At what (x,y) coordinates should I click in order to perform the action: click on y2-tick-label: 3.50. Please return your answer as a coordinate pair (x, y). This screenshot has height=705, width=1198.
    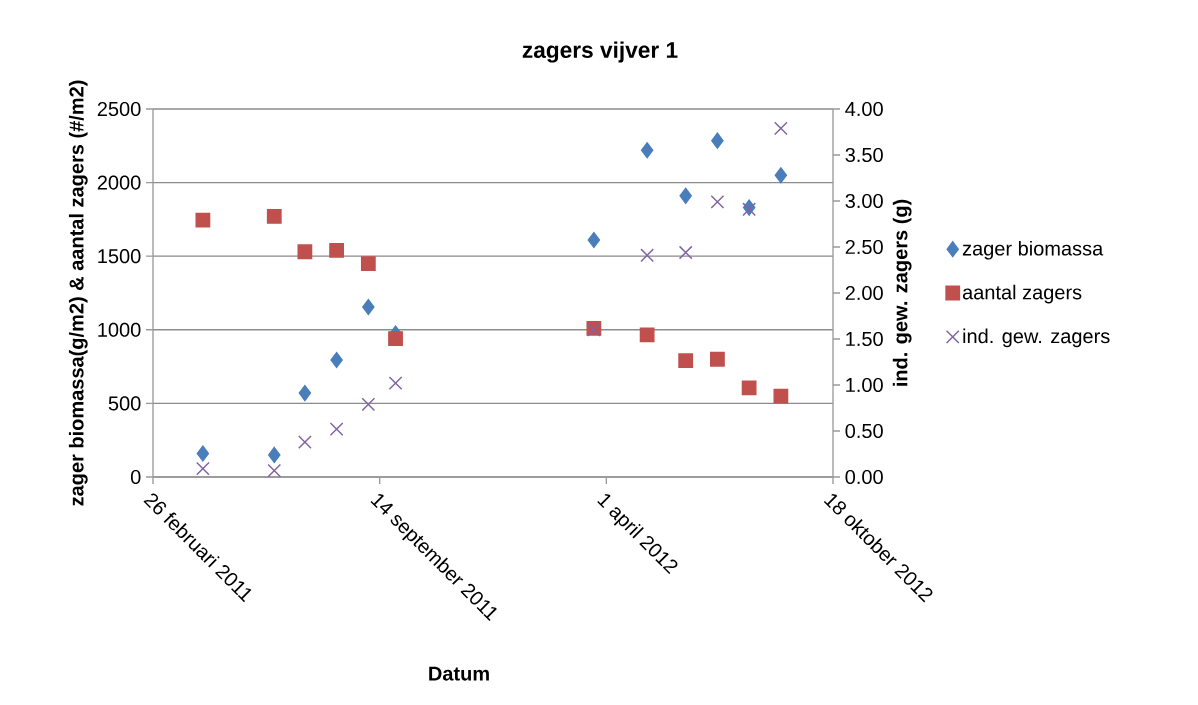
    Looking at the image, I should click on (864, 155).